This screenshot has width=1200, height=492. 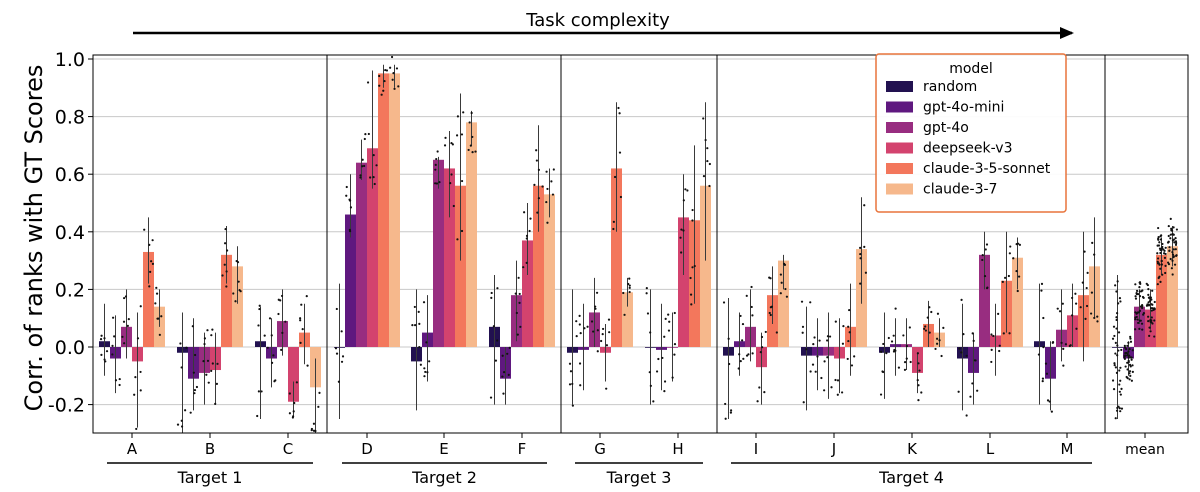 What do you see at coordinates (538, 266) in the screenshot?
I see `bar-claude-3-5-sonnet-F` at bounding box center [538, 266].